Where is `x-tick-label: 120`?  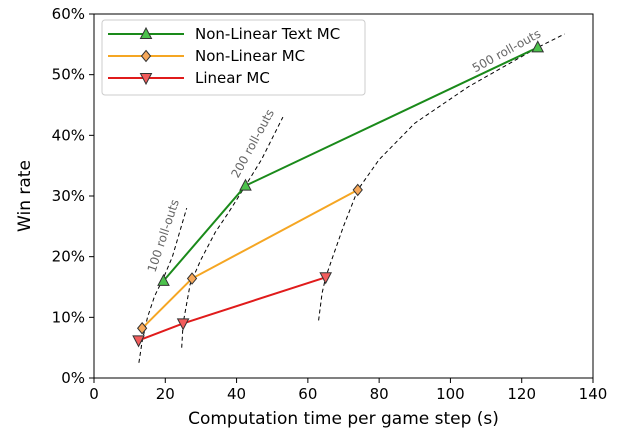 x-tick-label: 120 is located at coordinates (521, 394).